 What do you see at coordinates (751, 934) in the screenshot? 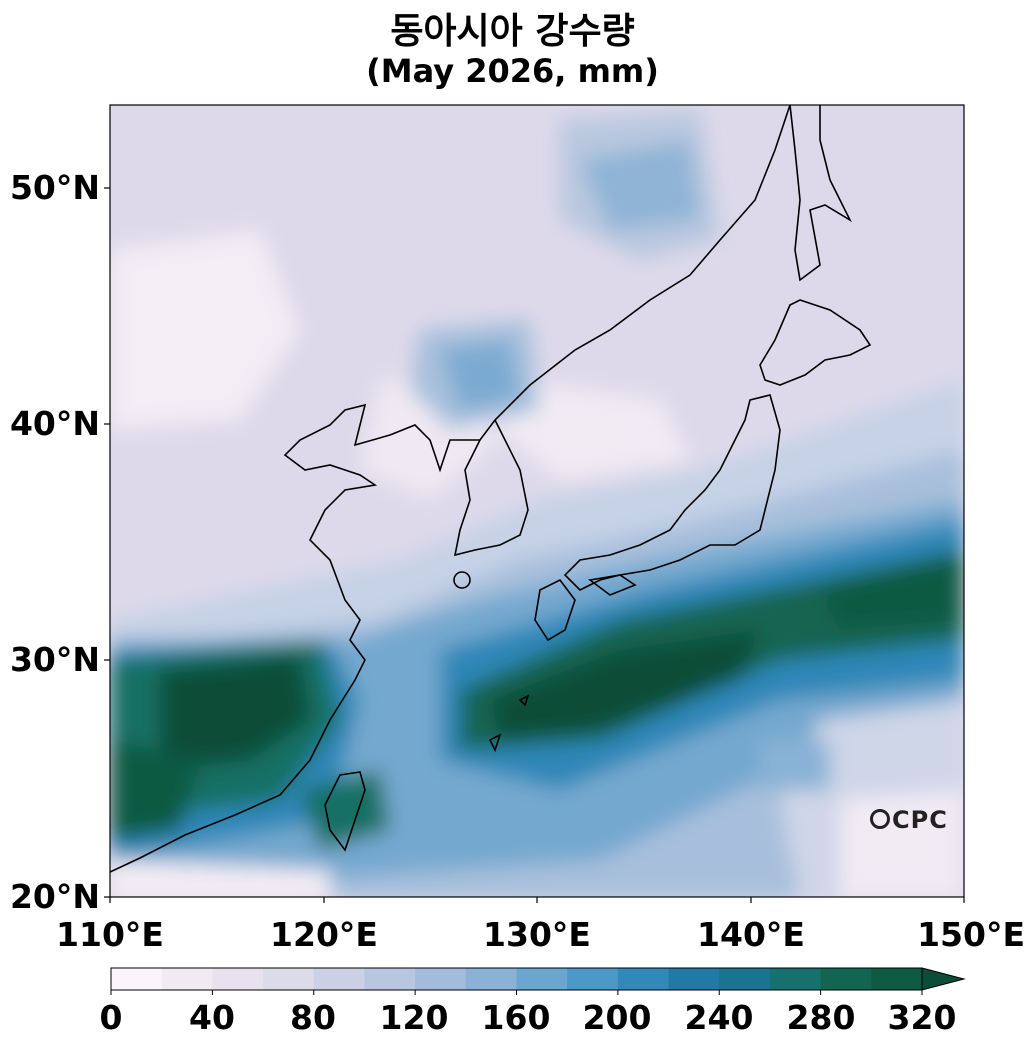
I see `x-tick-140E: 140°E` at bounding box center [751, 934].